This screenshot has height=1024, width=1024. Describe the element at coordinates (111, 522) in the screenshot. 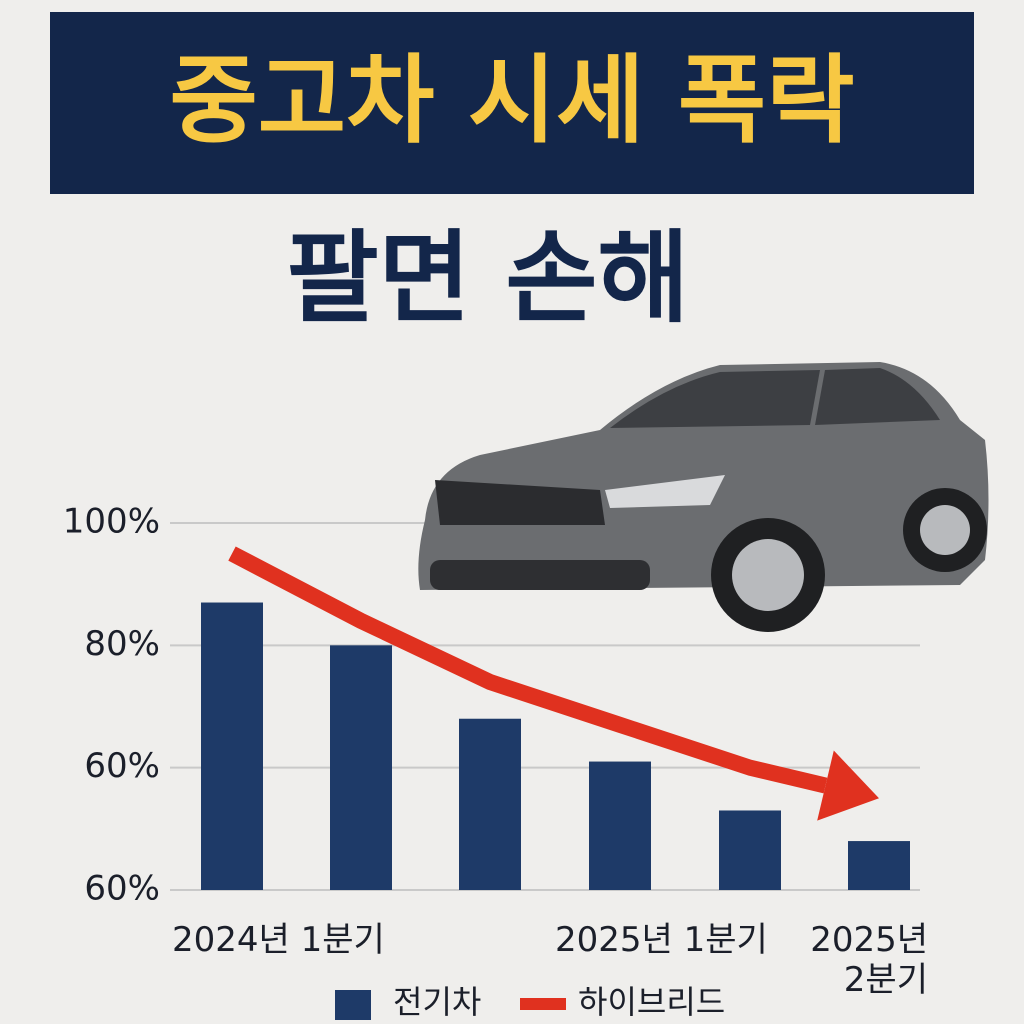

I see `y-tick-label: 100%` at that location.